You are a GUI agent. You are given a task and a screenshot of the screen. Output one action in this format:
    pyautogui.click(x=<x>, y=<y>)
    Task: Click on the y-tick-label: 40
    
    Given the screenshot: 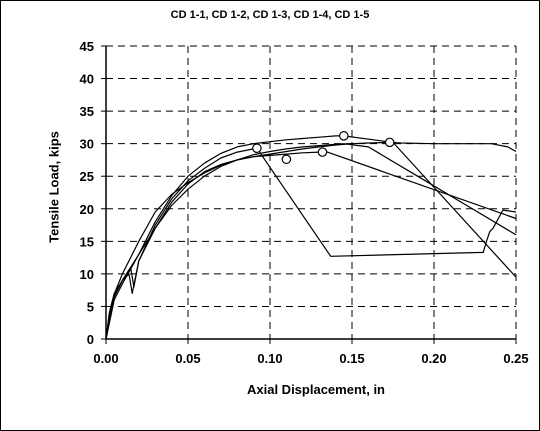 What is the action you would take?
    pyautogui.click(x=87, y=79)
    